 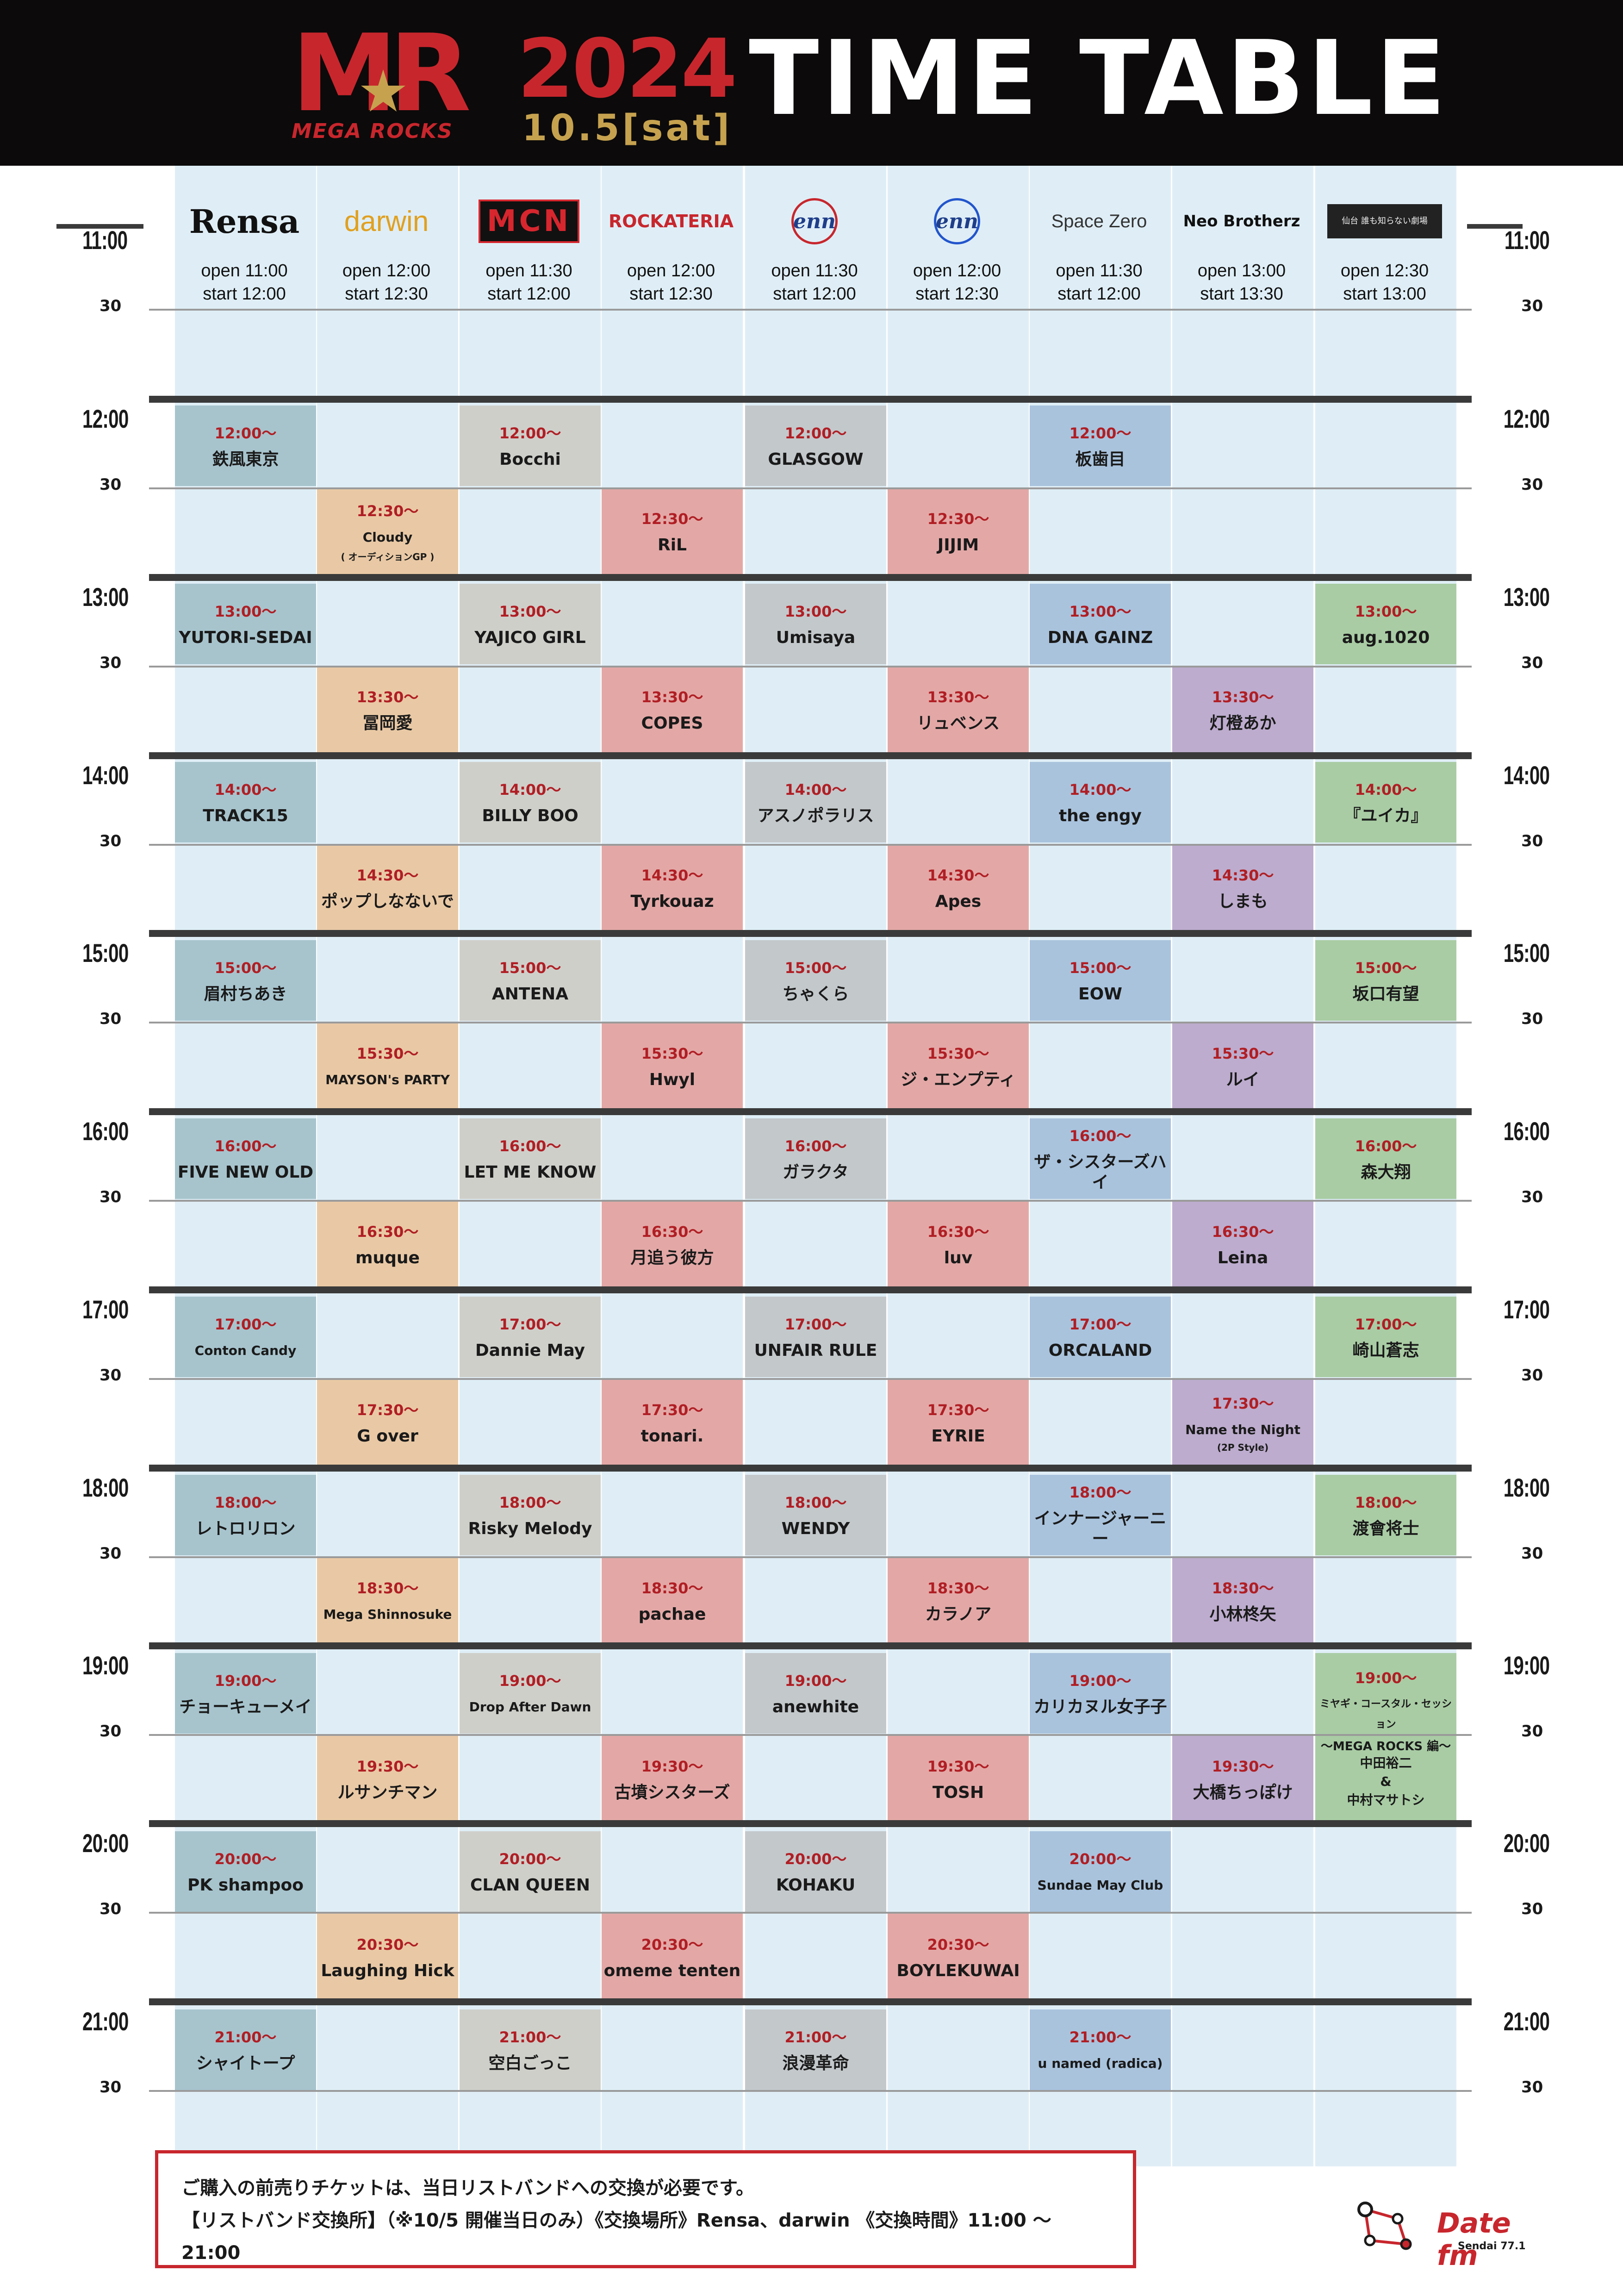 I want to click on performance-cell: 16:00～ 森大翔, so click(x=1385, y=1158).